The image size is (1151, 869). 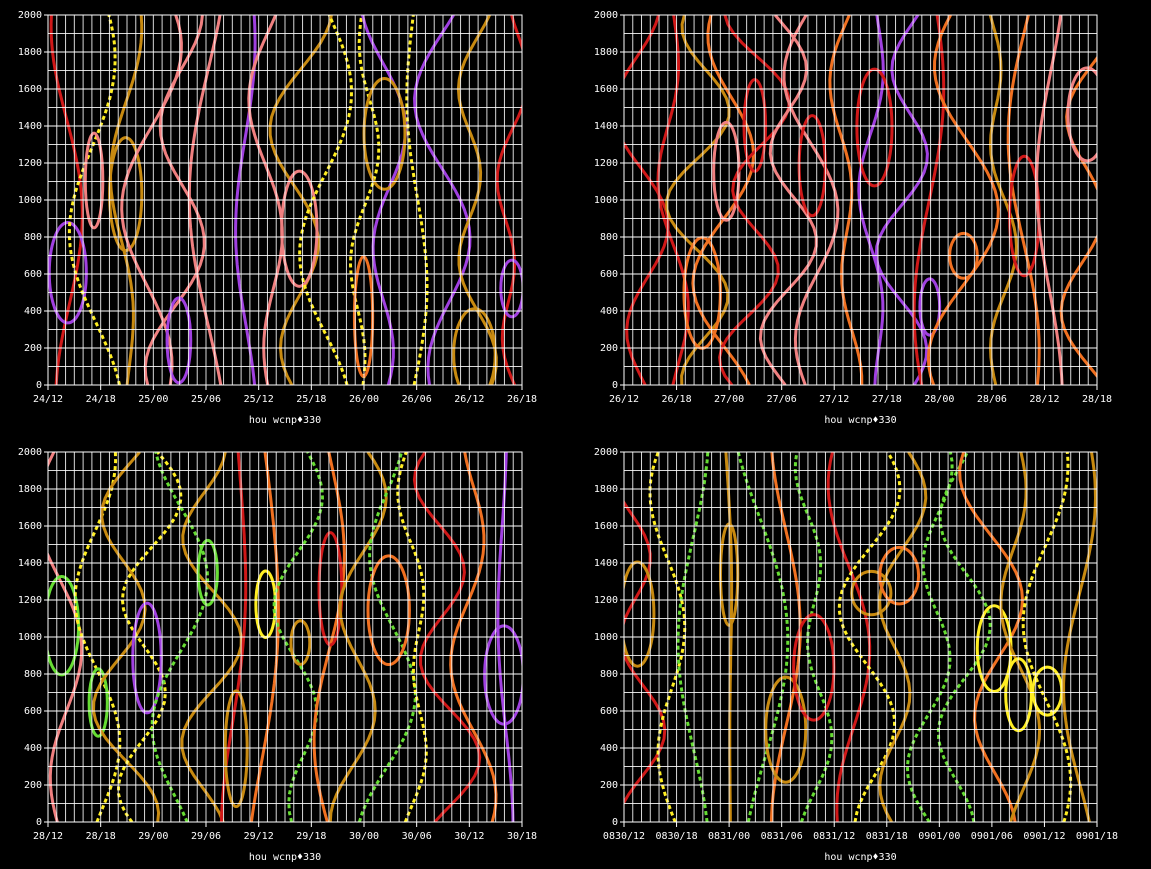 What do you see at coordinates (364, 399) in the screenshot?
I see `x-tick-label: 26/00` at bounding box center [364, 399].